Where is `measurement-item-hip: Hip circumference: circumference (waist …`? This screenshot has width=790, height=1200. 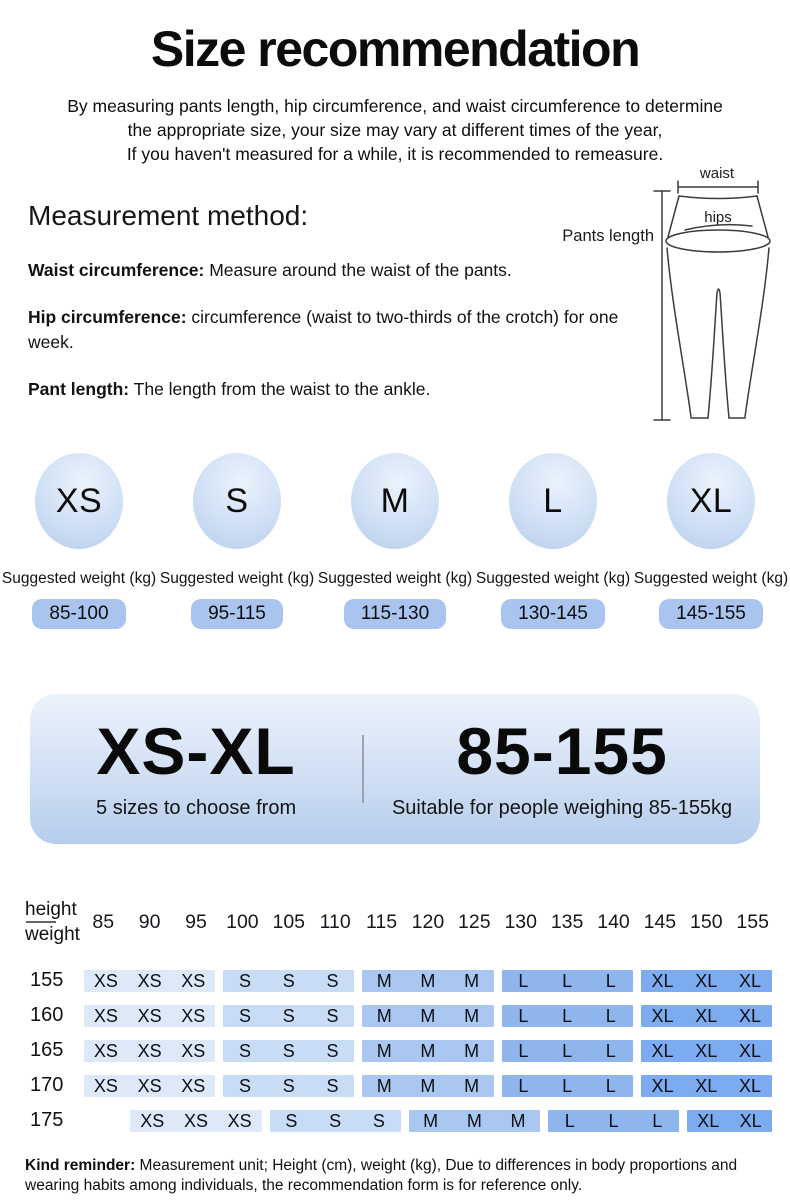
measurement-item-hip: Hip circumference: circumference (waist … is located at coordinates (337, 330).